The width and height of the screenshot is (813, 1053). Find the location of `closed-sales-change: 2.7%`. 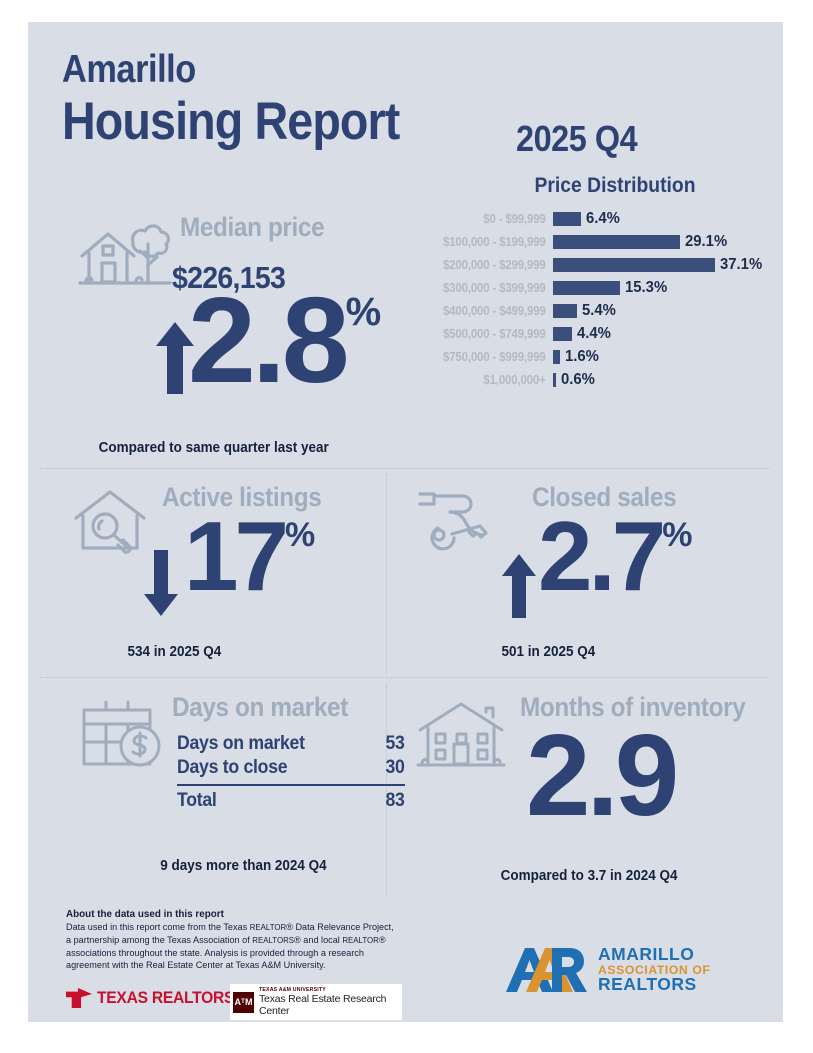

closed-sales-change: 2.7% is located at coordinates (615, 556).